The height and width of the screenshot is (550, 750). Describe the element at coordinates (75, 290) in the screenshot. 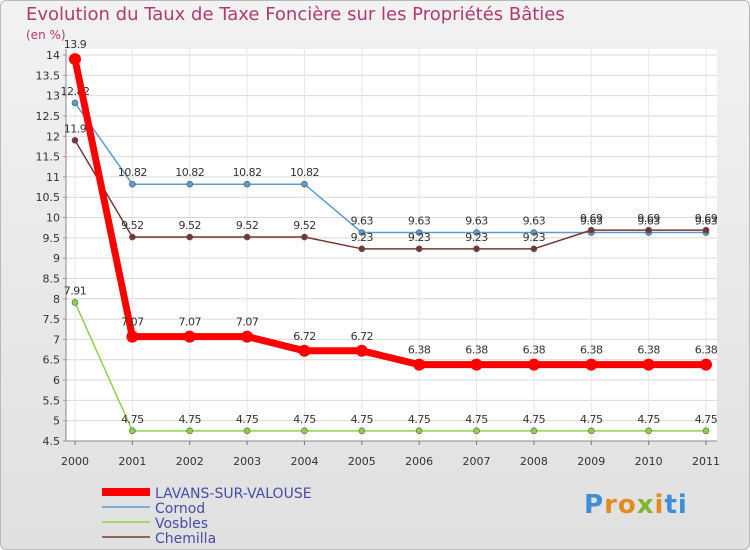

I see `data-label-vosbles: 7.91` at that location.